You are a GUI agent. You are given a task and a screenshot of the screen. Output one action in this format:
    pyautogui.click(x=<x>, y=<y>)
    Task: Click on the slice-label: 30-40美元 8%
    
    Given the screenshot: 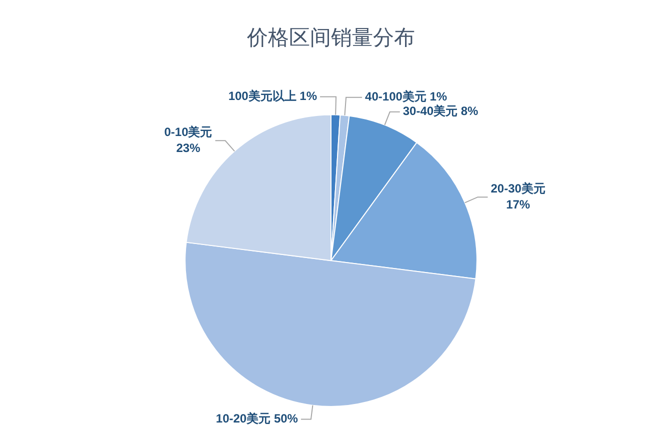 What is the action you would take?
    pyautogui.click(x=440, y=111)
    